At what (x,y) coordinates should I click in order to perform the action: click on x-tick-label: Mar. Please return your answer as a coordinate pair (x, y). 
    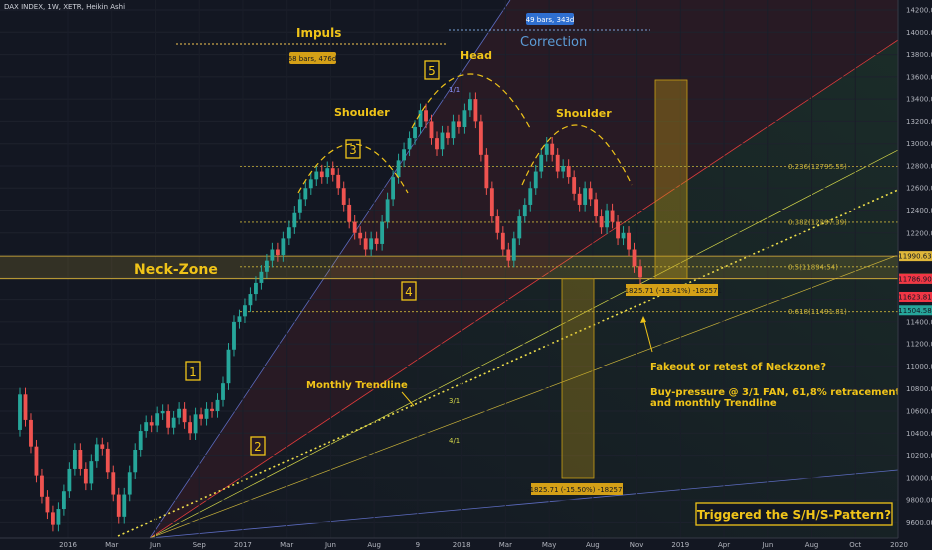
    Looking at the image, I should click on (111, 545).